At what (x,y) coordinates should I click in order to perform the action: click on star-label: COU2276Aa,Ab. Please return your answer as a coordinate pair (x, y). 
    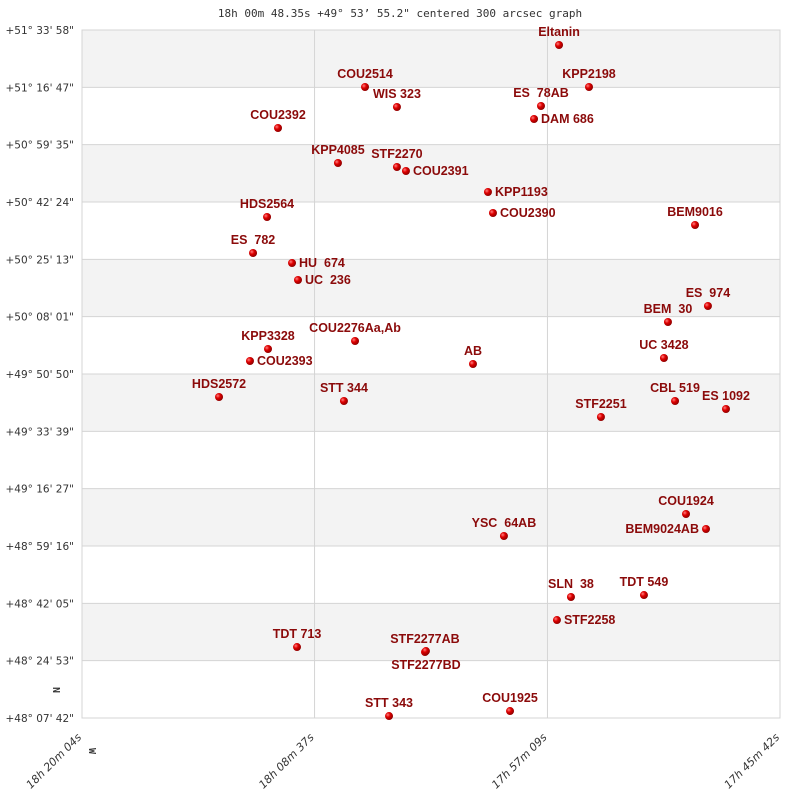
    Looking at the image, I should click on (355, 328).